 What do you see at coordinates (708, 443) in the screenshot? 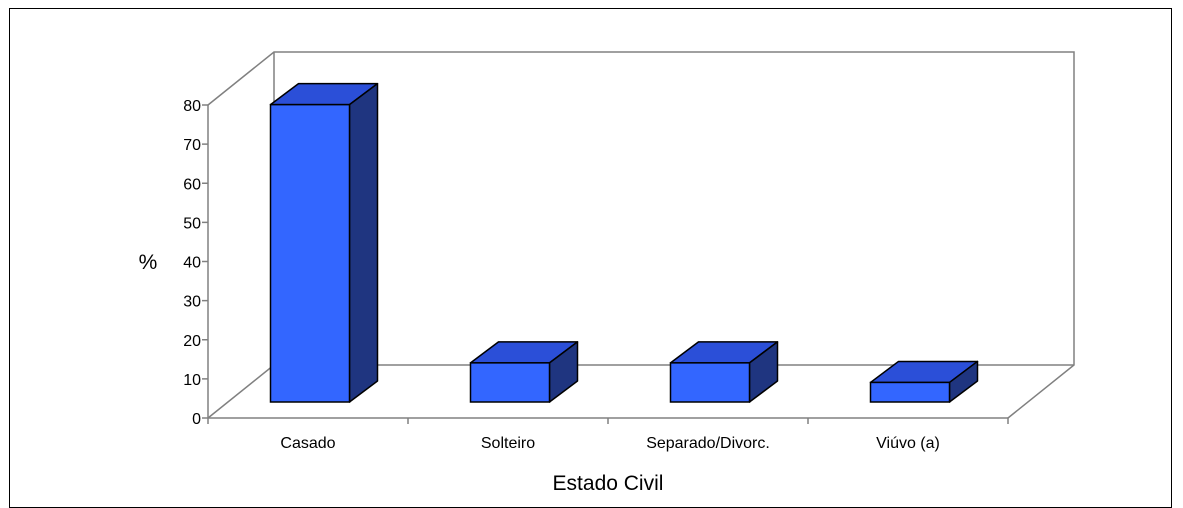
I see `x-tick-label: Separado/Divorc.` at bounding box center [708, 443].